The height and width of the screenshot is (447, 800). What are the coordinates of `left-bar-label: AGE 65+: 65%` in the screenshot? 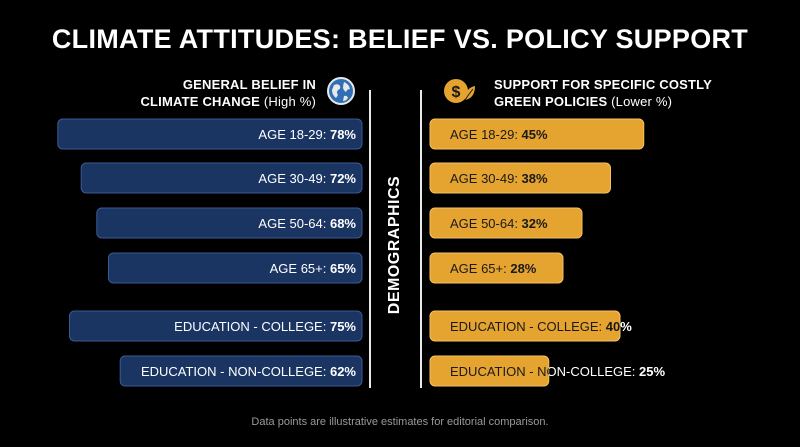 It's located at (313, 268).